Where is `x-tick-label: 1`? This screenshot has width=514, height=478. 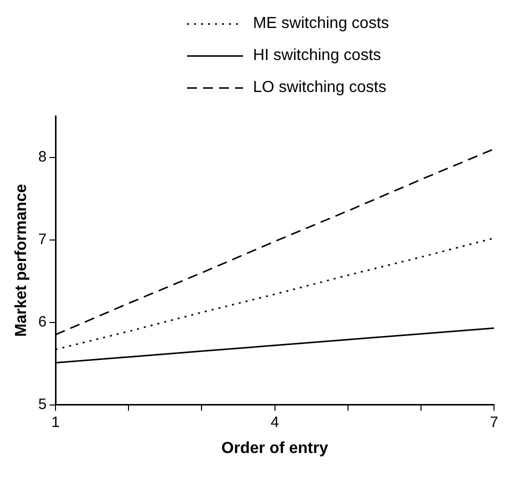 x-tick-label: 1 is located at coordinates (55, 422).